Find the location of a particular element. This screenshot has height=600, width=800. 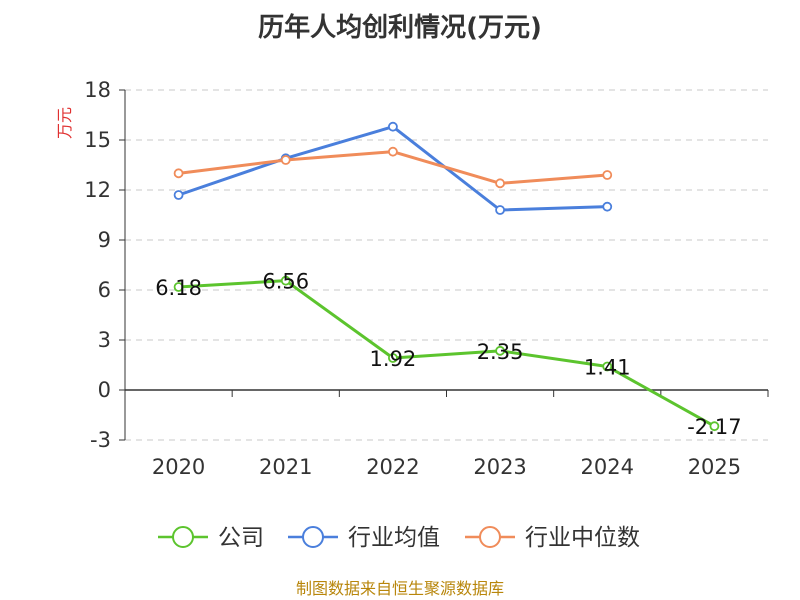

y-tick-label: 6 is located at coordinates (104, 290).